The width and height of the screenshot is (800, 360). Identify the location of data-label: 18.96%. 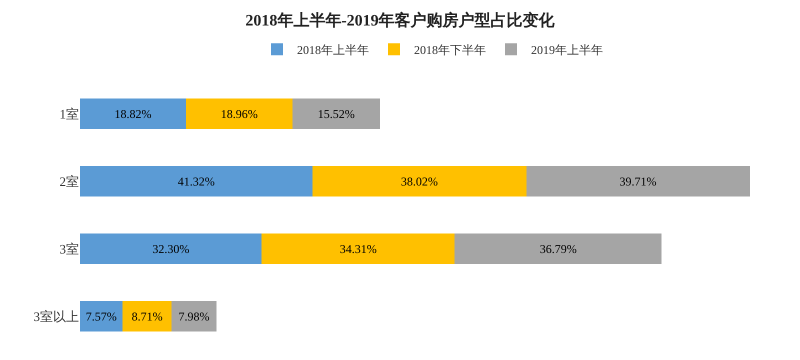
(239, 113).